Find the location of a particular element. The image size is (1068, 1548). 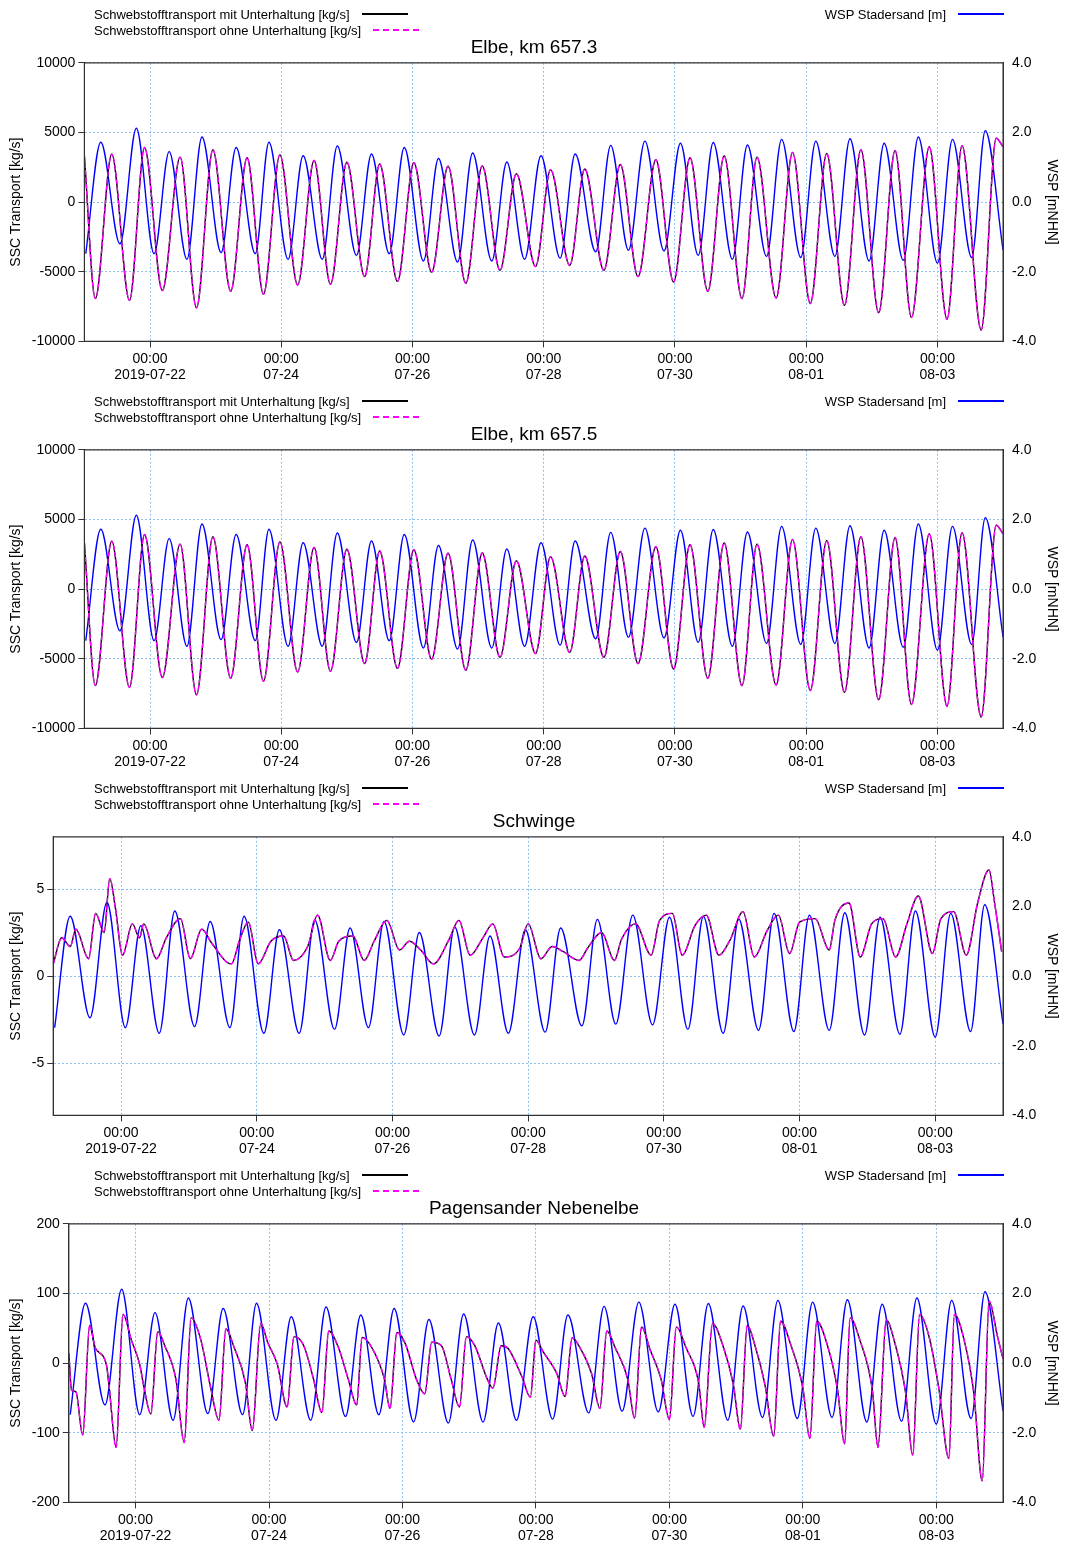

y-tick-label: 200 is located at coordinates (48, 1222).